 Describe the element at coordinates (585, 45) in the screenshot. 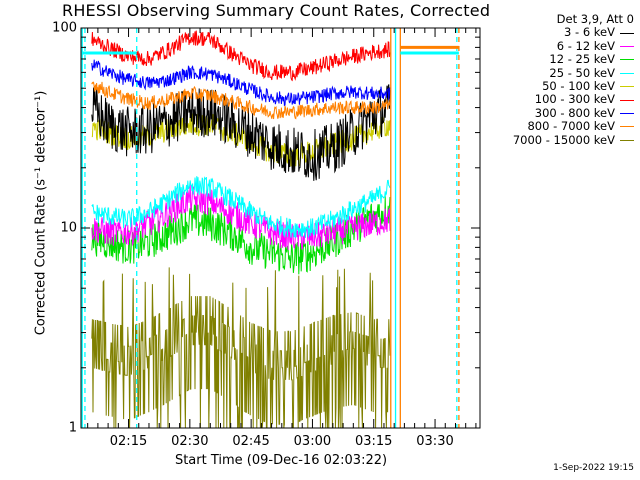

I see `legend-label: 6 - 12 keV` at that location.